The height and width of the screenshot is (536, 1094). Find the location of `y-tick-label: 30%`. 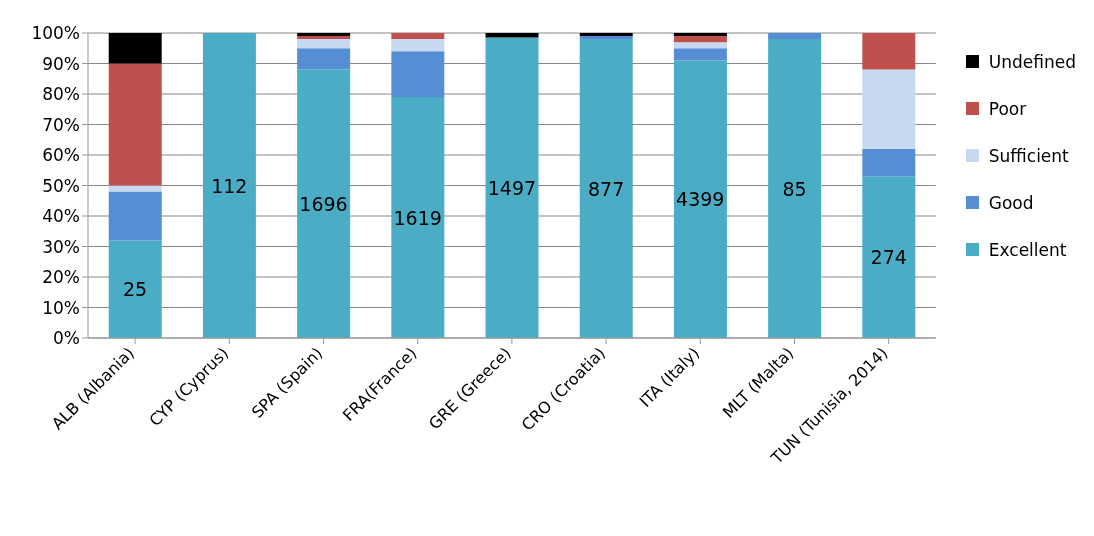

y-tick-label: 30% is located at coordinates (61, 246).